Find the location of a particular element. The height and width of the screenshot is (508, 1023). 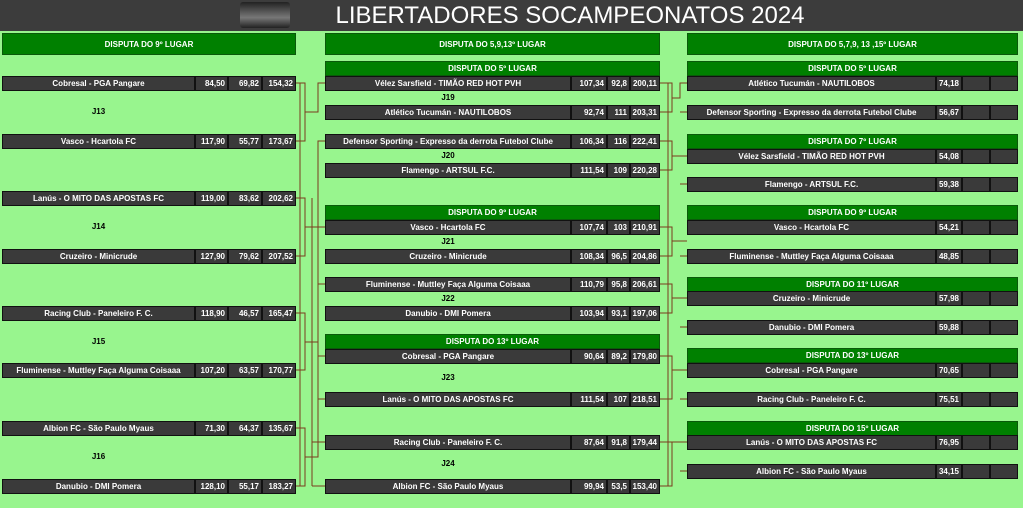

score: 53,5 is located at coordinates (618, 486).